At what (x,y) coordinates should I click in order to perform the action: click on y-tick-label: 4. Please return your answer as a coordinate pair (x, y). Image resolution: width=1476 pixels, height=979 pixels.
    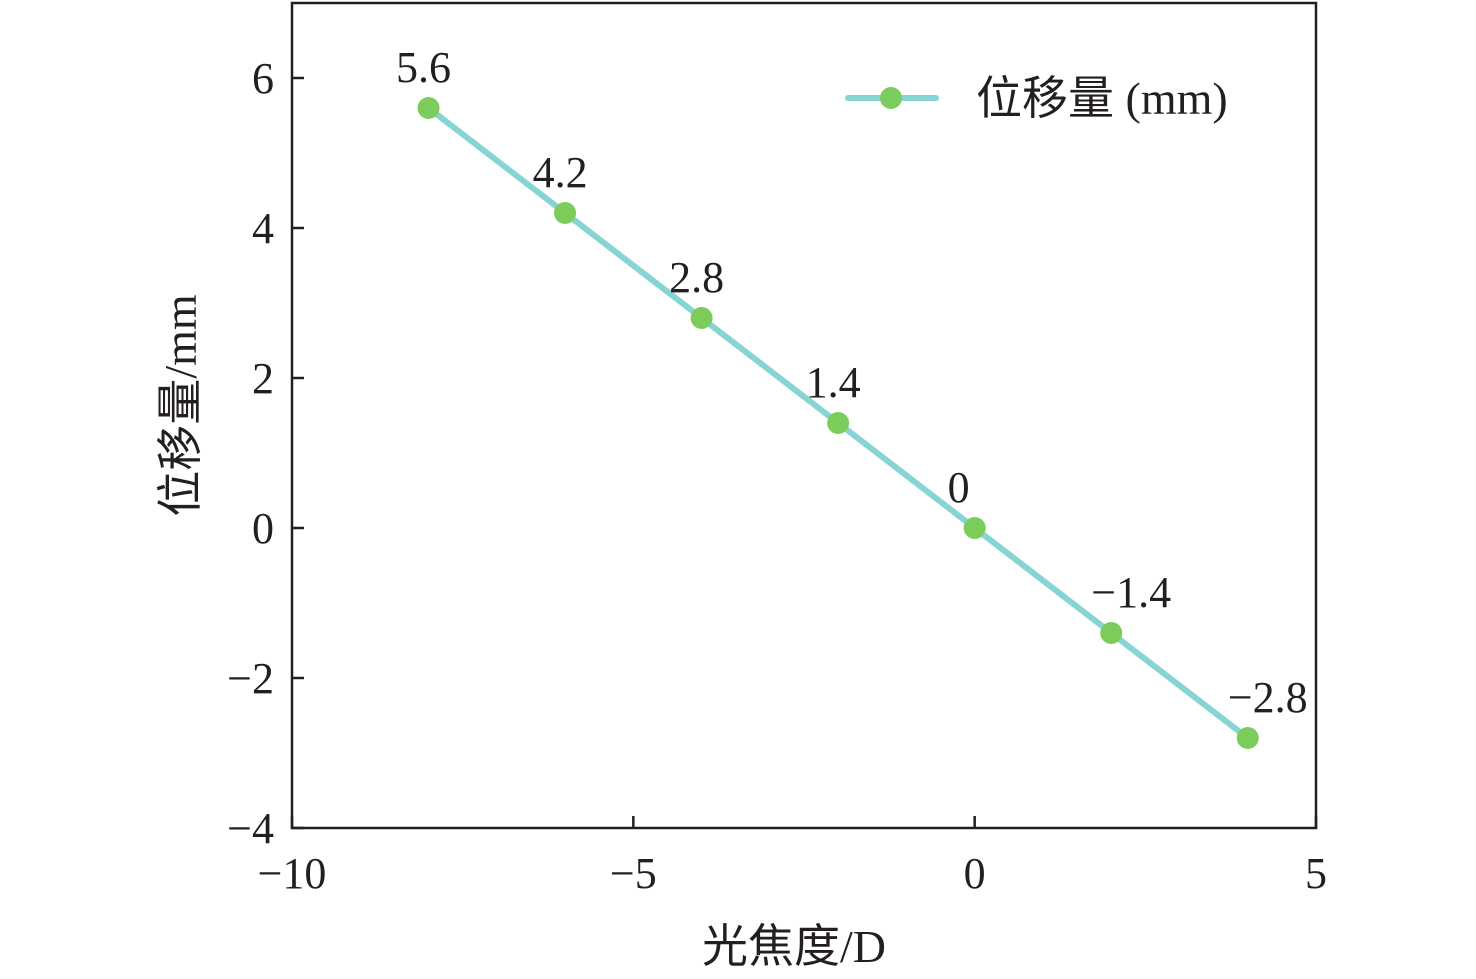
    Looking at the image, I should click on (263, 228).